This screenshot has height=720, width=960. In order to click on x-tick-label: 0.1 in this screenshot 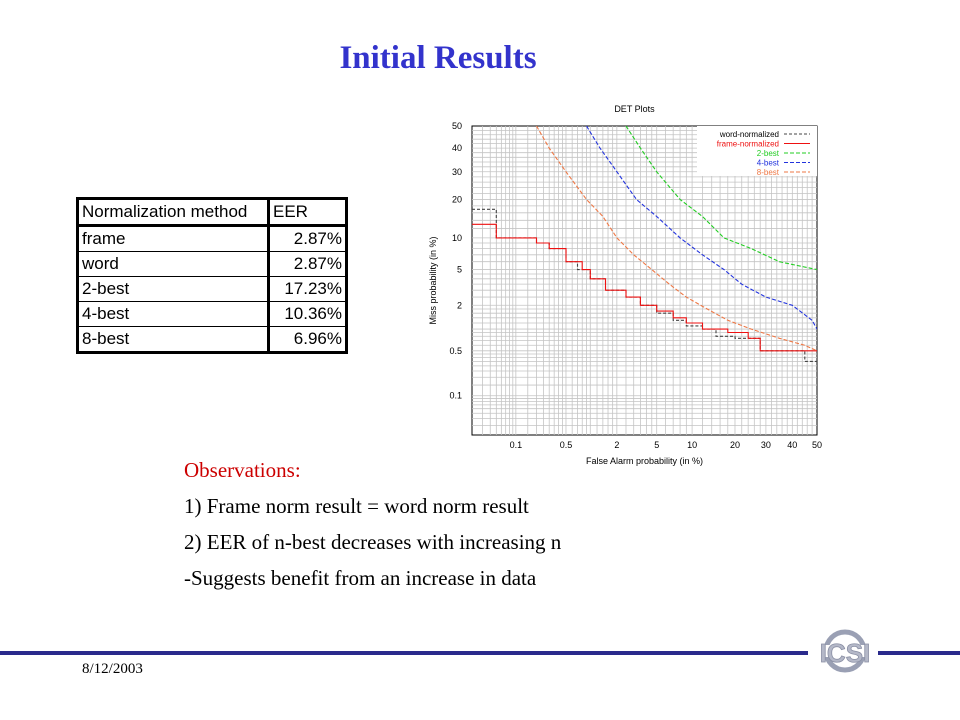, I will do `click(516, 445)`.